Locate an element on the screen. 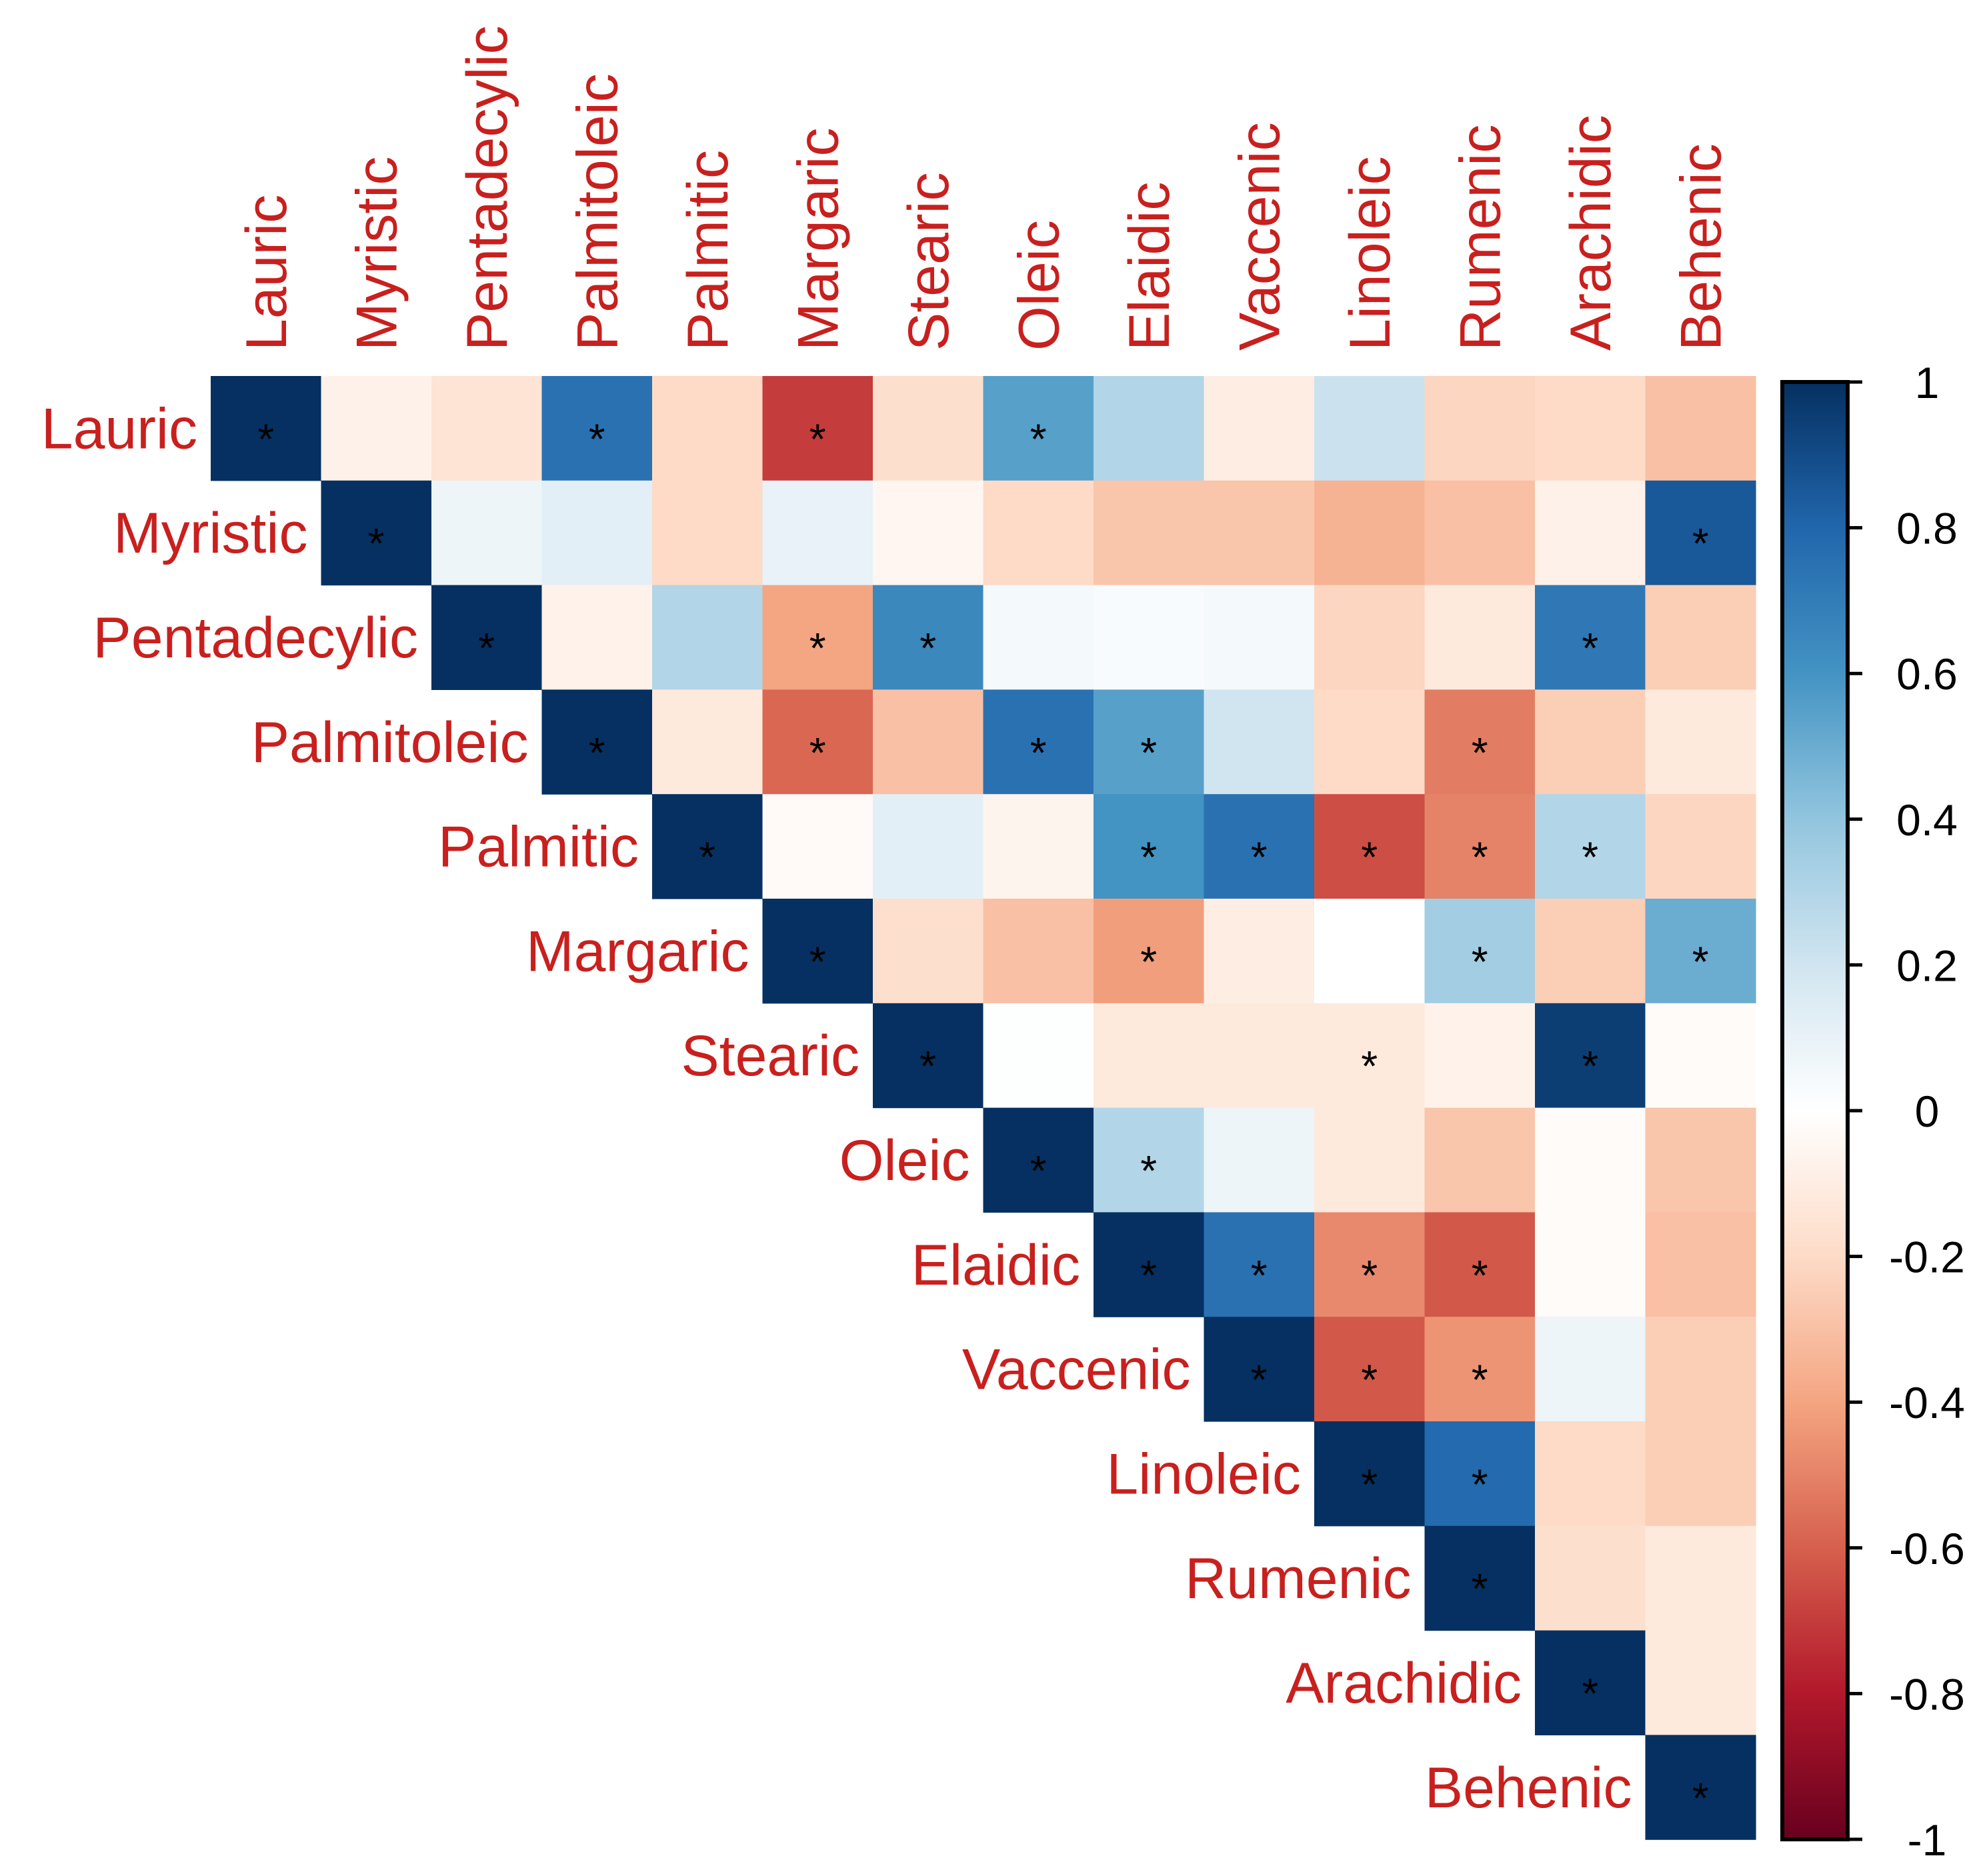 The height and width of the screenshot is (1876, 1965). column-label: Linoleic is located at coordinates (1370, 253).